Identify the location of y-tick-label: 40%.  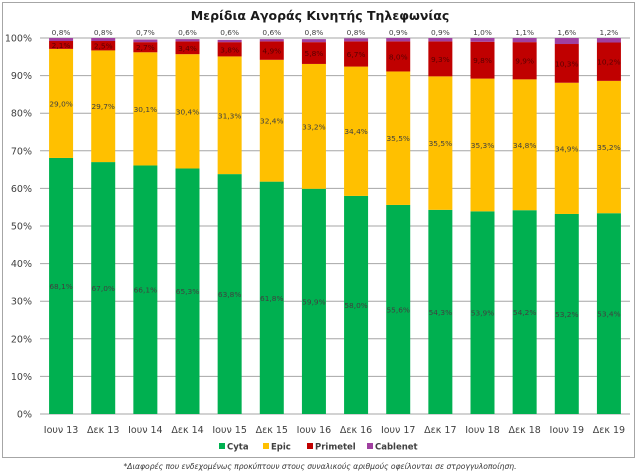
(21, 264).